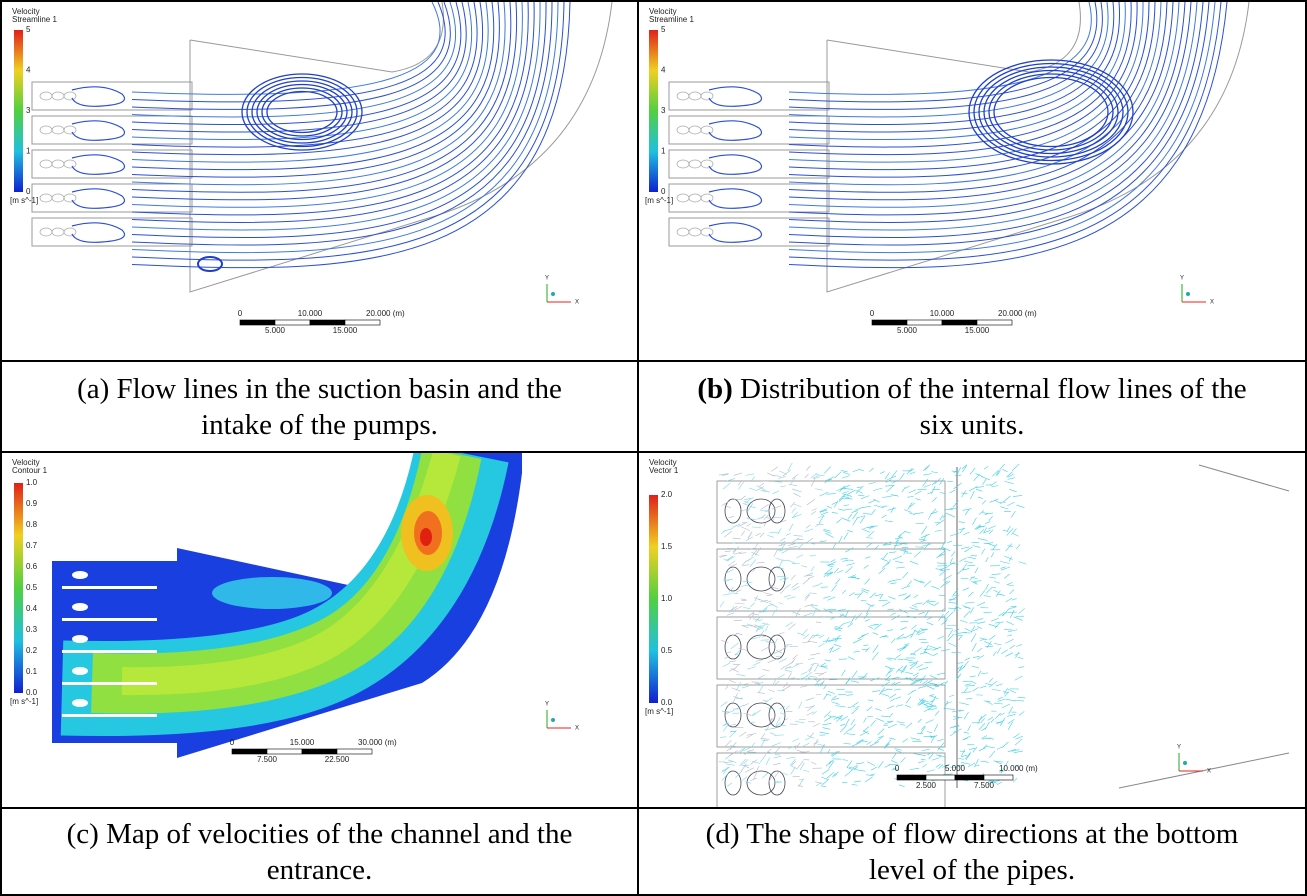 The height and width of the screenshot is (896, 1307). What do you see at coordinates (577, 303) in the screenshot?
I see `axis-label: X` at bounding box center [577, 303].